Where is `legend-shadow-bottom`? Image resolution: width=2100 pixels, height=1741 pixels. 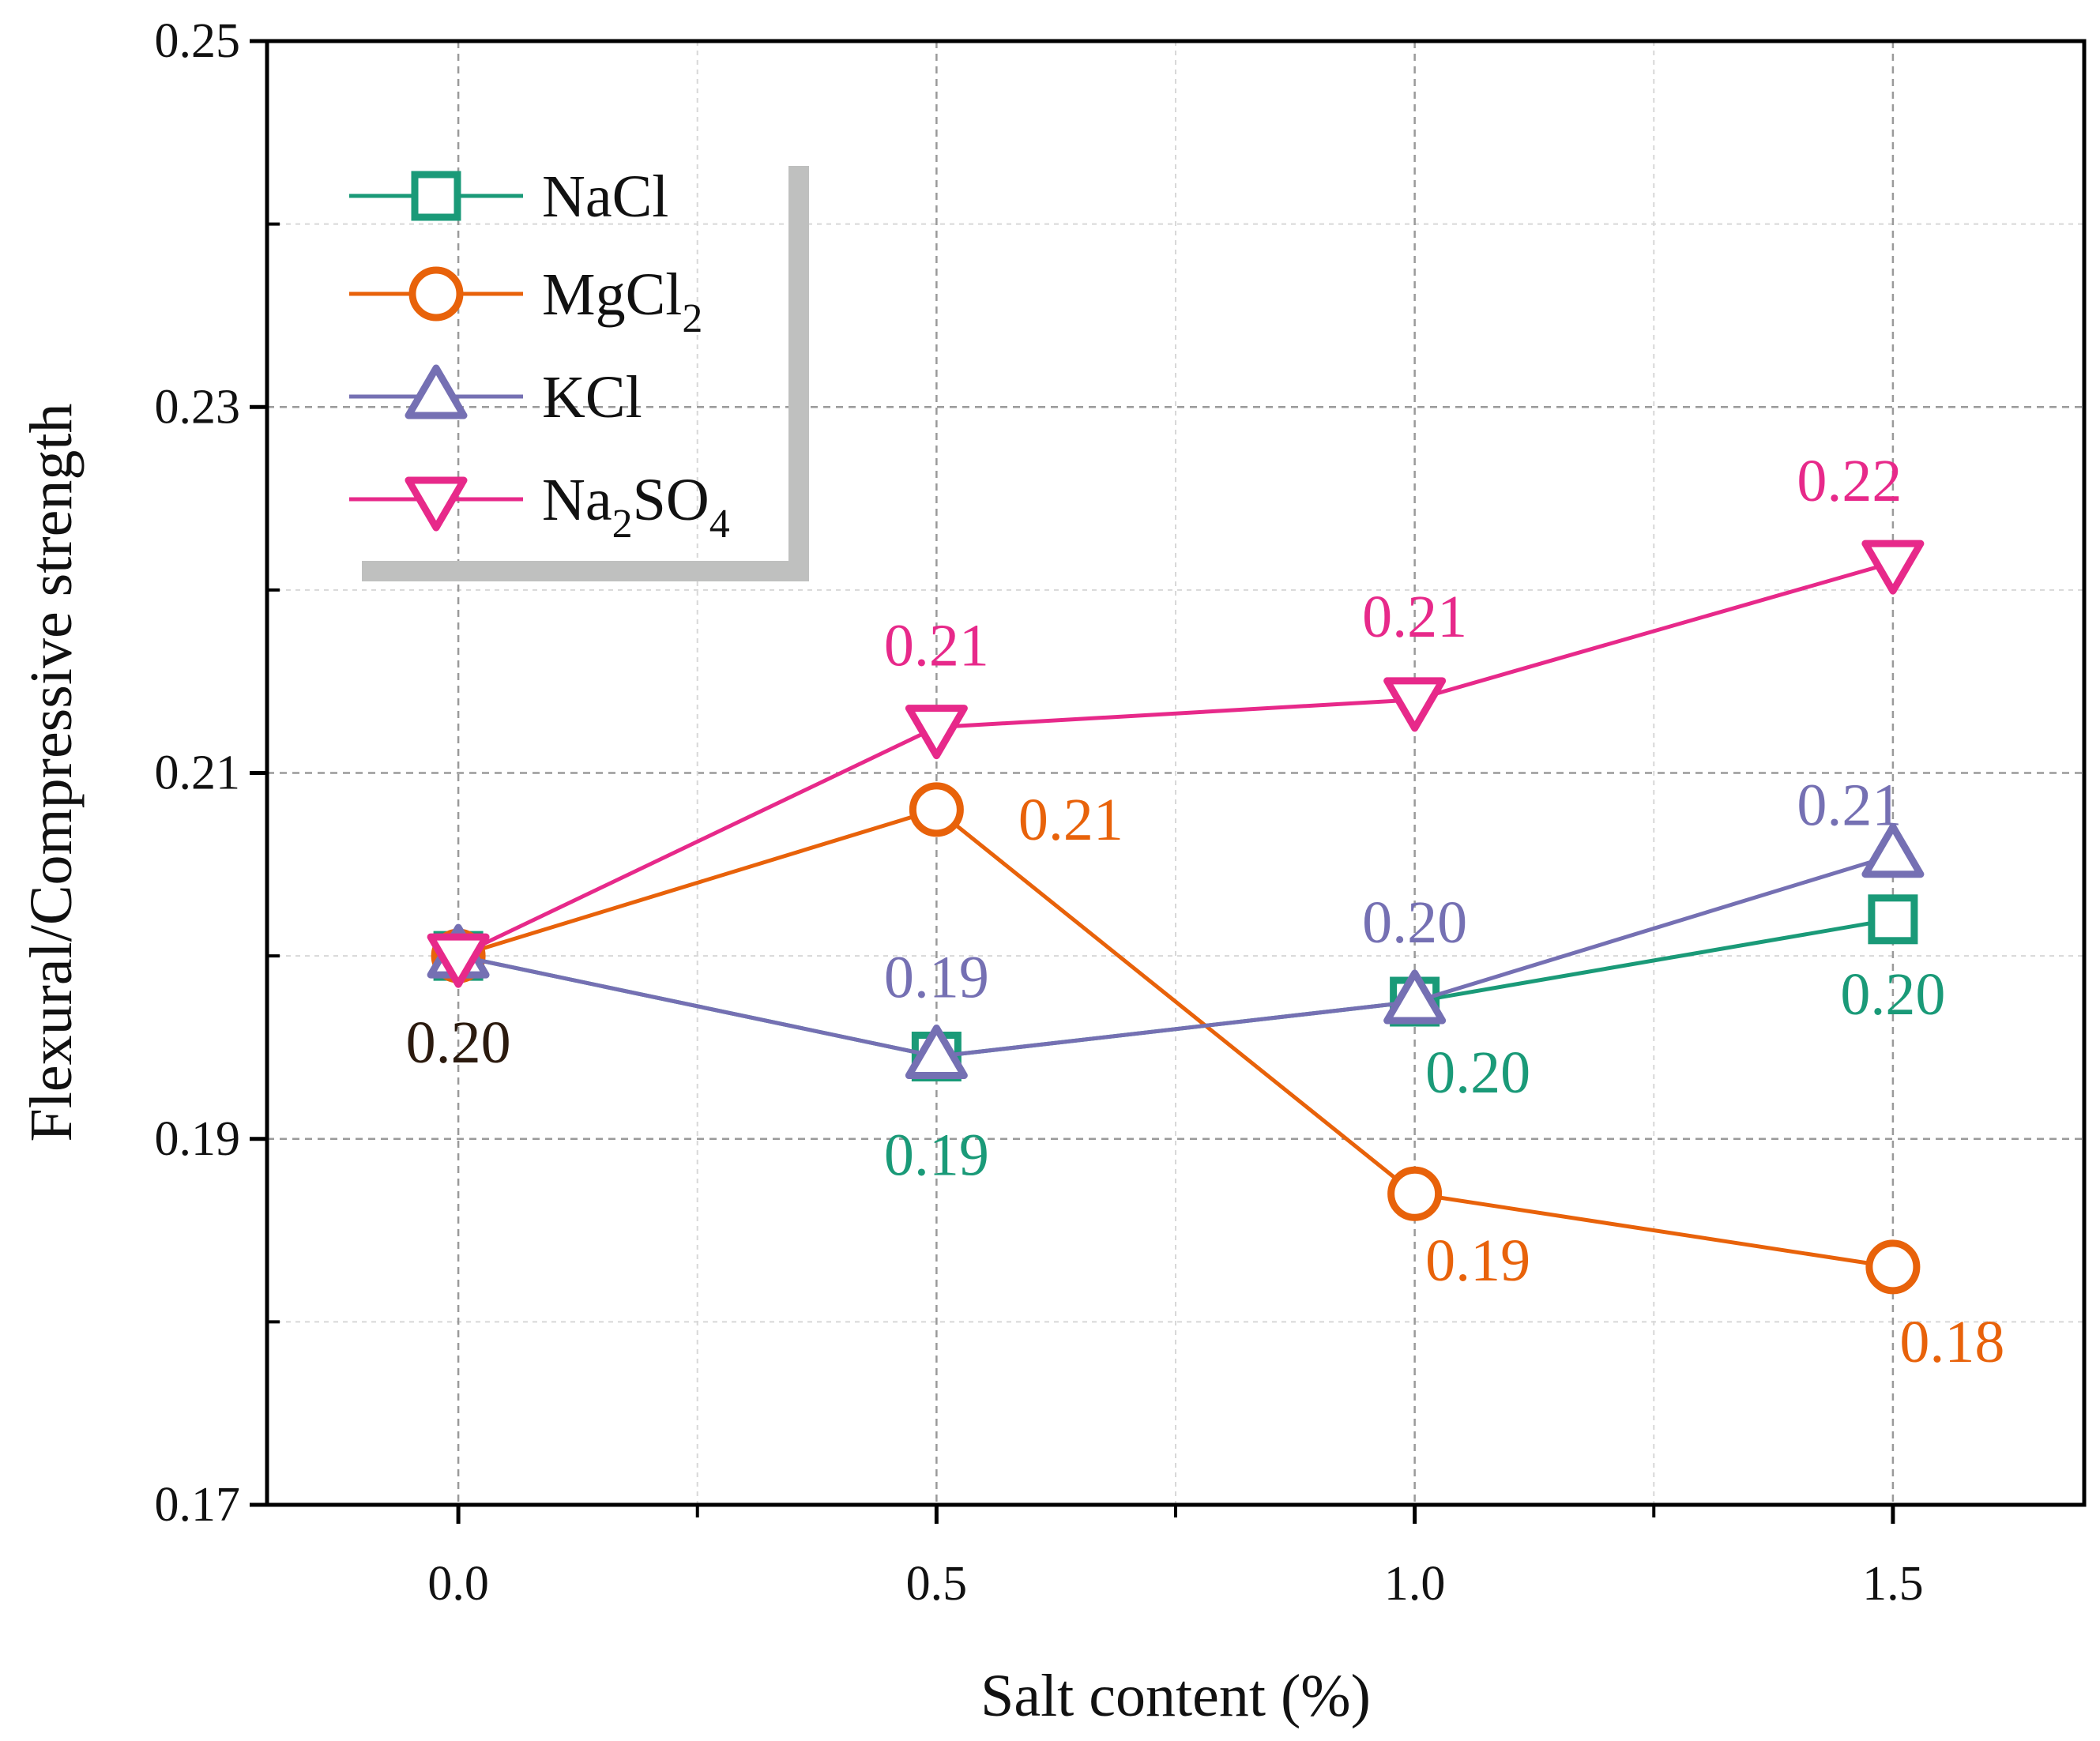
legend-shadow-bottom is located at coordinates (585, 571).